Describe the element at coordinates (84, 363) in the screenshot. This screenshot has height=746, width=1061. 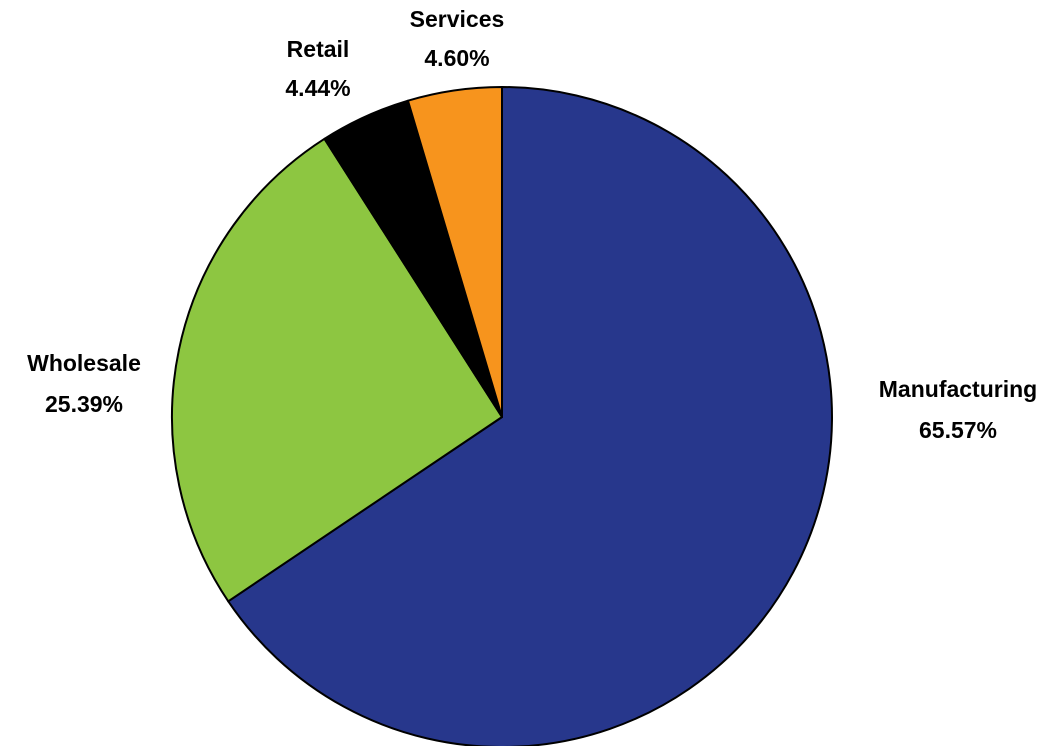
I see `slice-name-label-wholesale: Wholesale` at that location.